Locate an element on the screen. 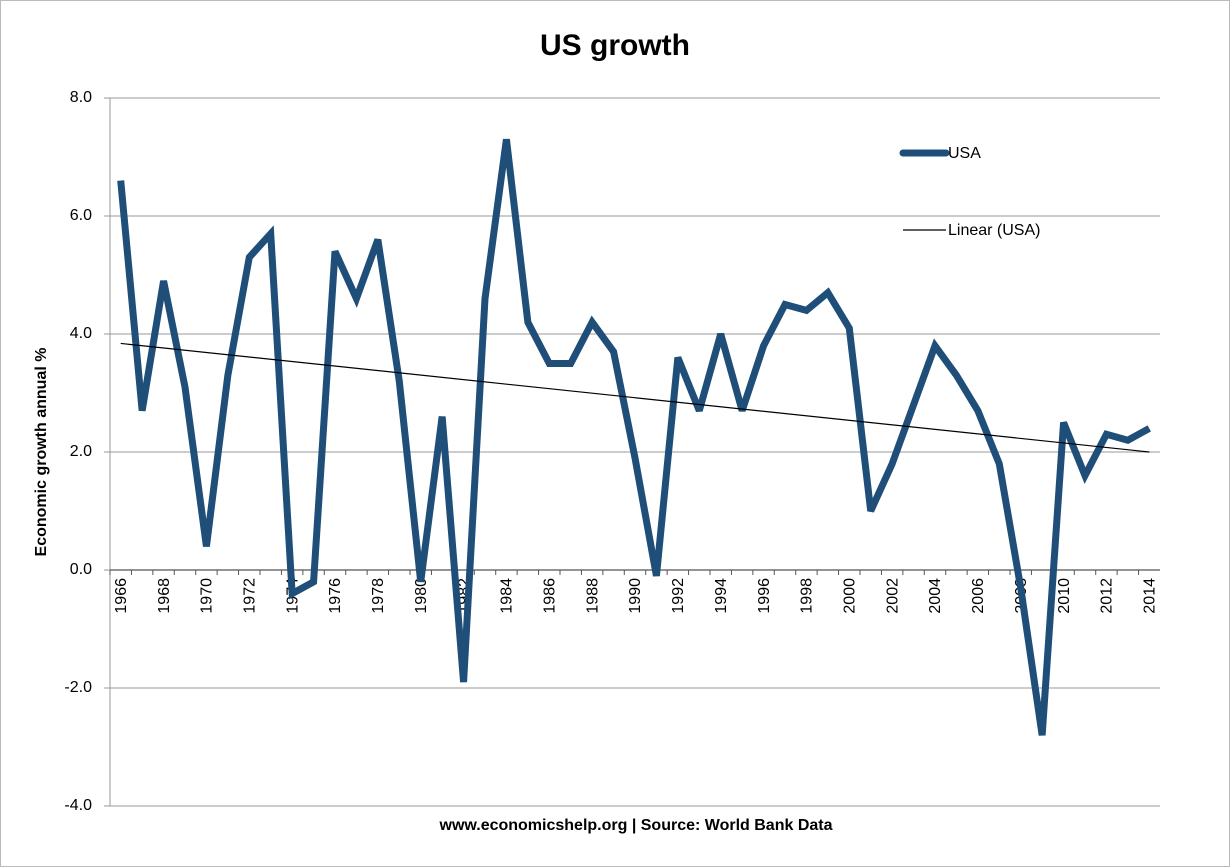  x-tick-label: 1972 is located at coordinates (250, 596).